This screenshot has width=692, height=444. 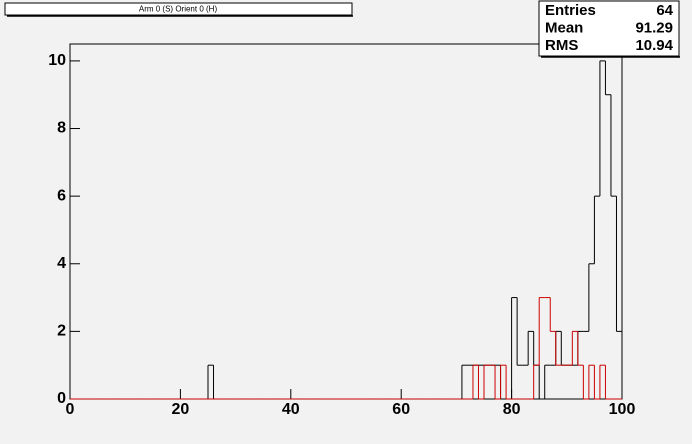 I want to click on x-tick-label: 40, so click(x=291, y=409).